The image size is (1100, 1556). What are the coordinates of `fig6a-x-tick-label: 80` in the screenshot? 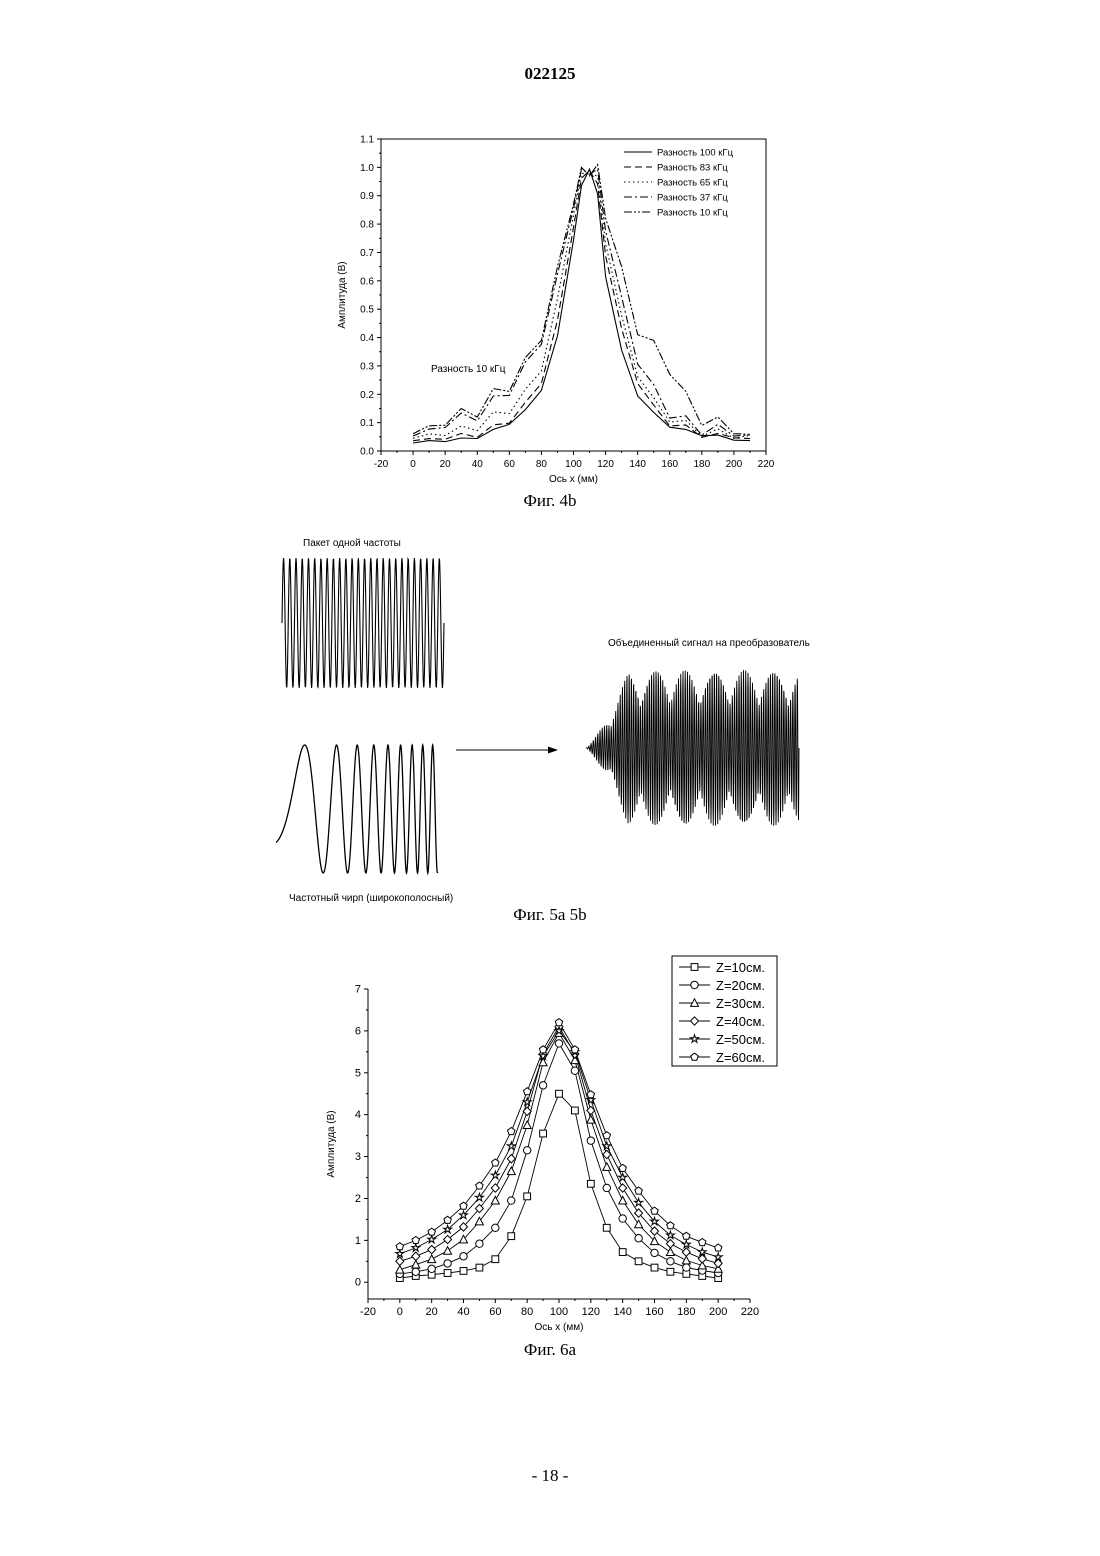 It's located at (527, 1312).